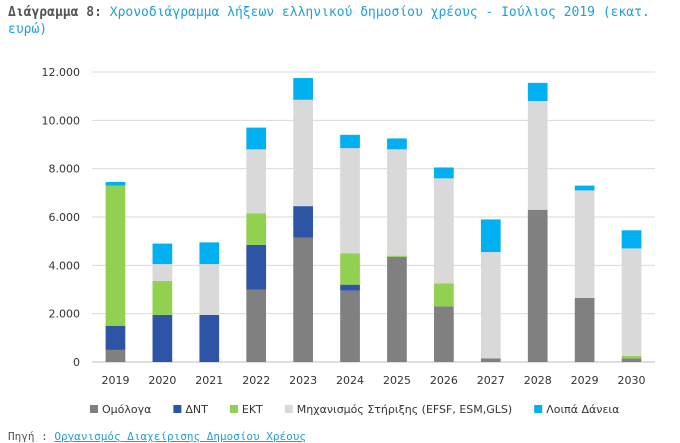 The width and height of the screenshot is (680, 443). Describe the element at coordinates (585, 380) in the screenshot. I see `x-tick-label: 2029` at that location.